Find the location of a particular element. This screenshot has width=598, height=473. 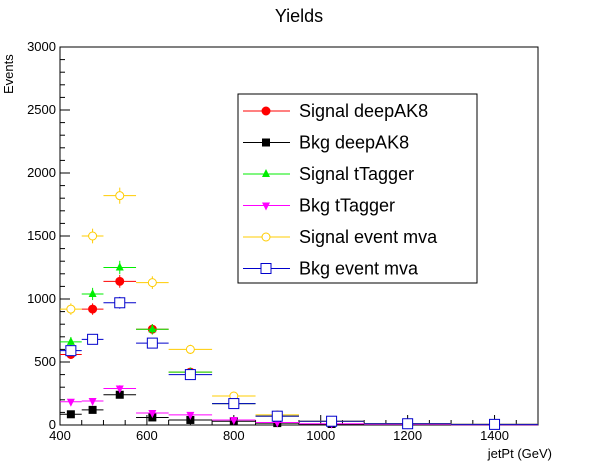

x-tick-label: 400 is located at coordinates (60, 435).